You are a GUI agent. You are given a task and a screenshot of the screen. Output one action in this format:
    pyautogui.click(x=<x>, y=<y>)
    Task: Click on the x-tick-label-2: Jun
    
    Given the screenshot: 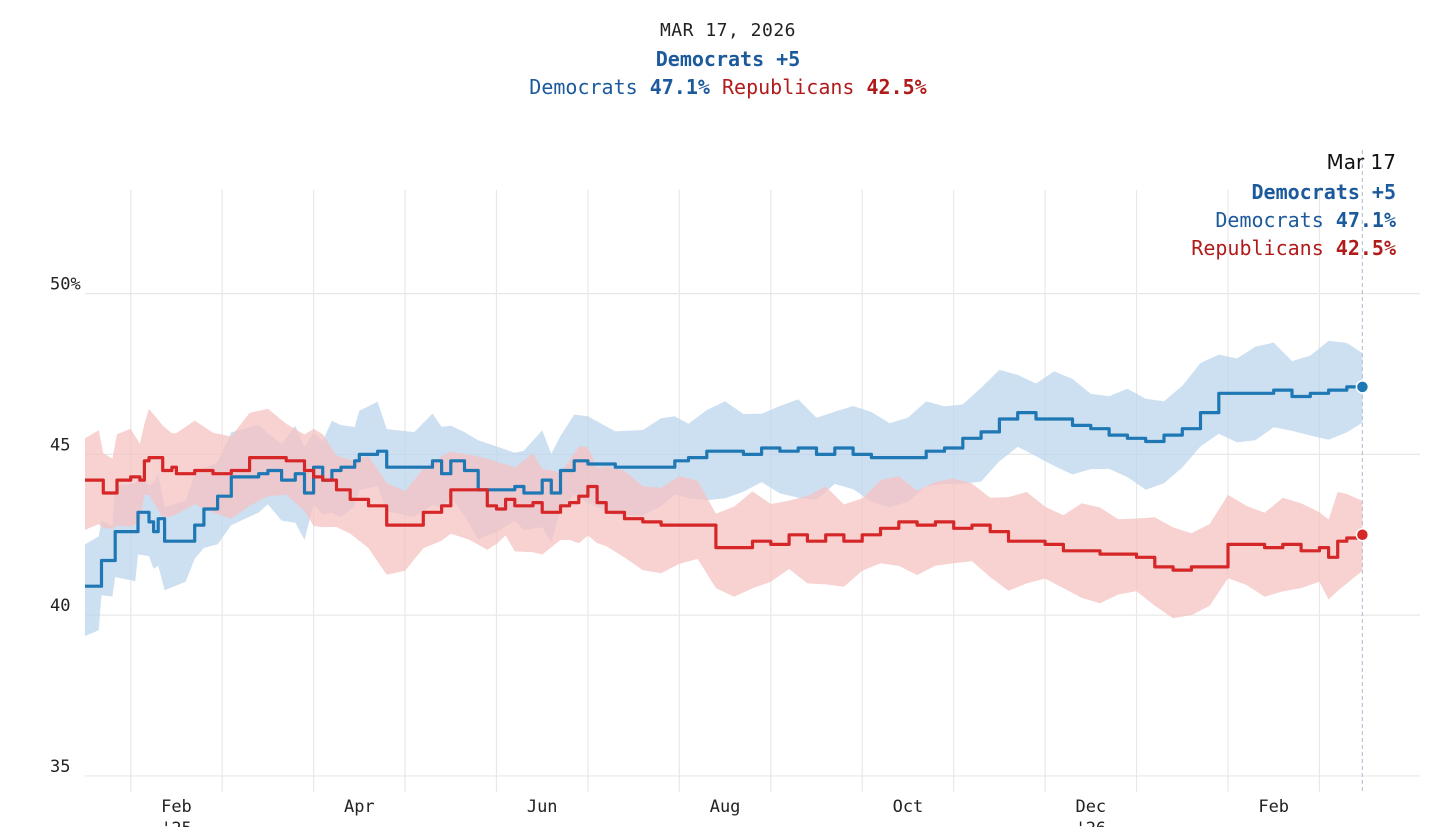 What is the action you would take?
    pyautogui.click(x=542, y=807)
    